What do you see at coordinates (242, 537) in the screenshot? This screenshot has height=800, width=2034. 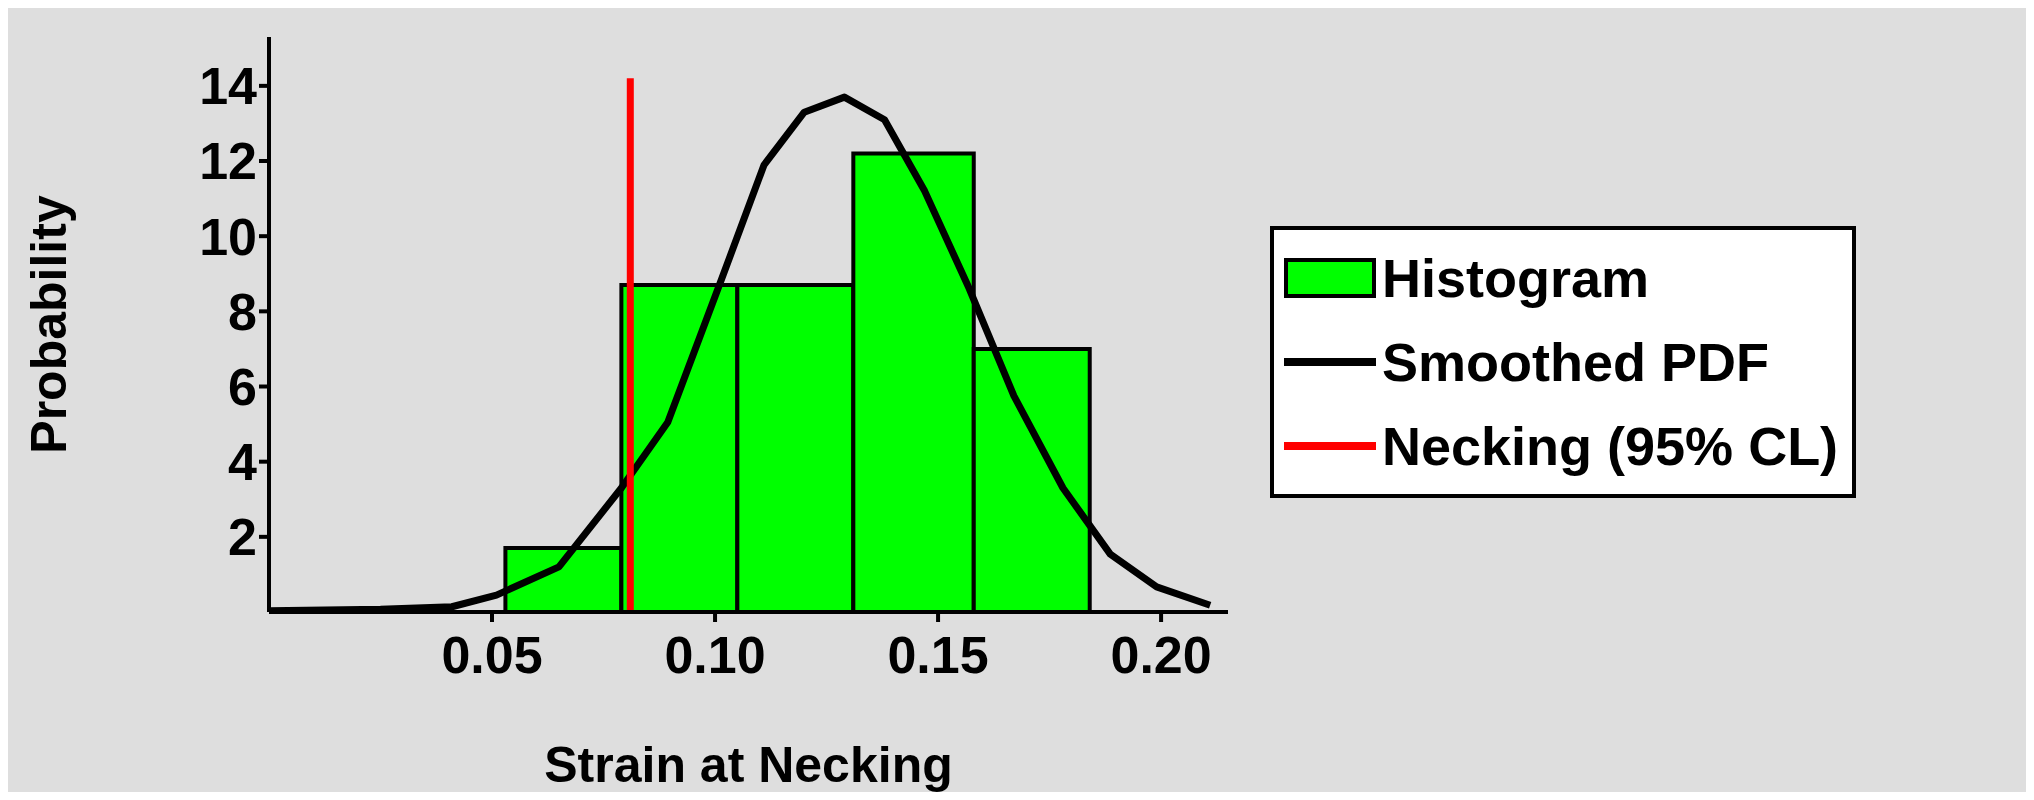 I see `y-tick-label: 2` at bounding box center [242, 537].